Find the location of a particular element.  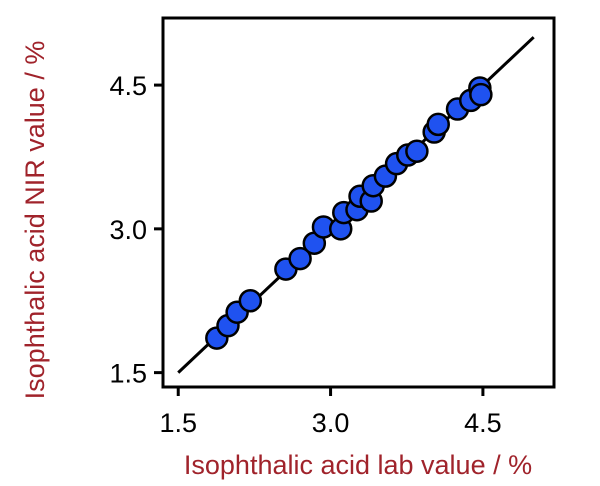

x-tick-label: 1.5 is located at coordinates (178, 423).